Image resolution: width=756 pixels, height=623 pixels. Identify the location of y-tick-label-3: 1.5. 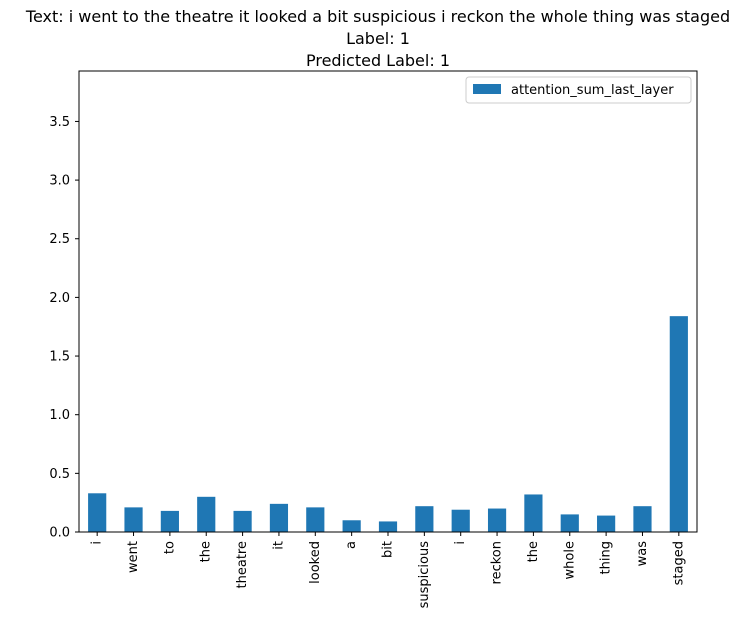
(59, 357).